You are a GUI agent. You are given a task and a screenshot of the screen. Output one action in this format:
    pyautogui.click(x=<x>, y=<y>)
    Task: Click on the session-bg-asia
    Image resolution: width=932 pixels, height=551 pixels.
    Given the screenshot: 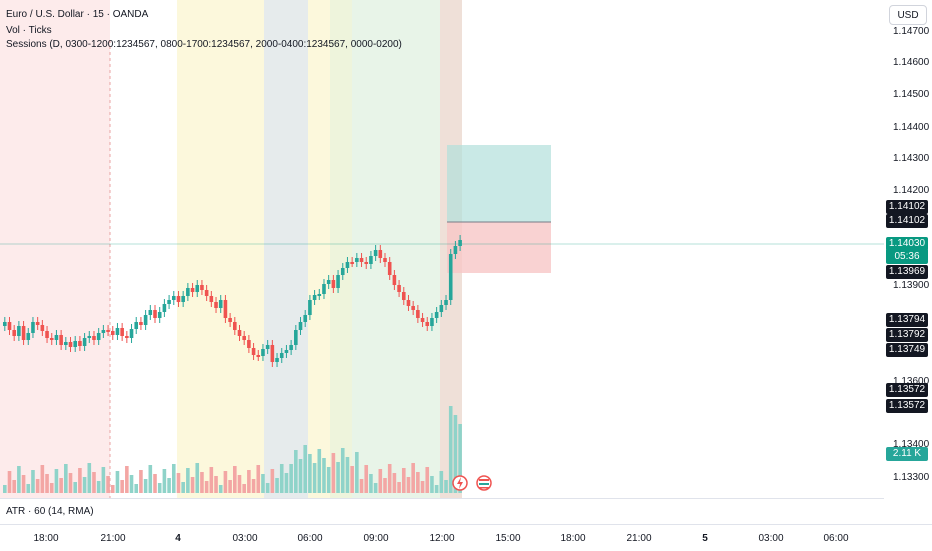 What is the action you would take?
    pyautogui.click(x=55, y=249)
    